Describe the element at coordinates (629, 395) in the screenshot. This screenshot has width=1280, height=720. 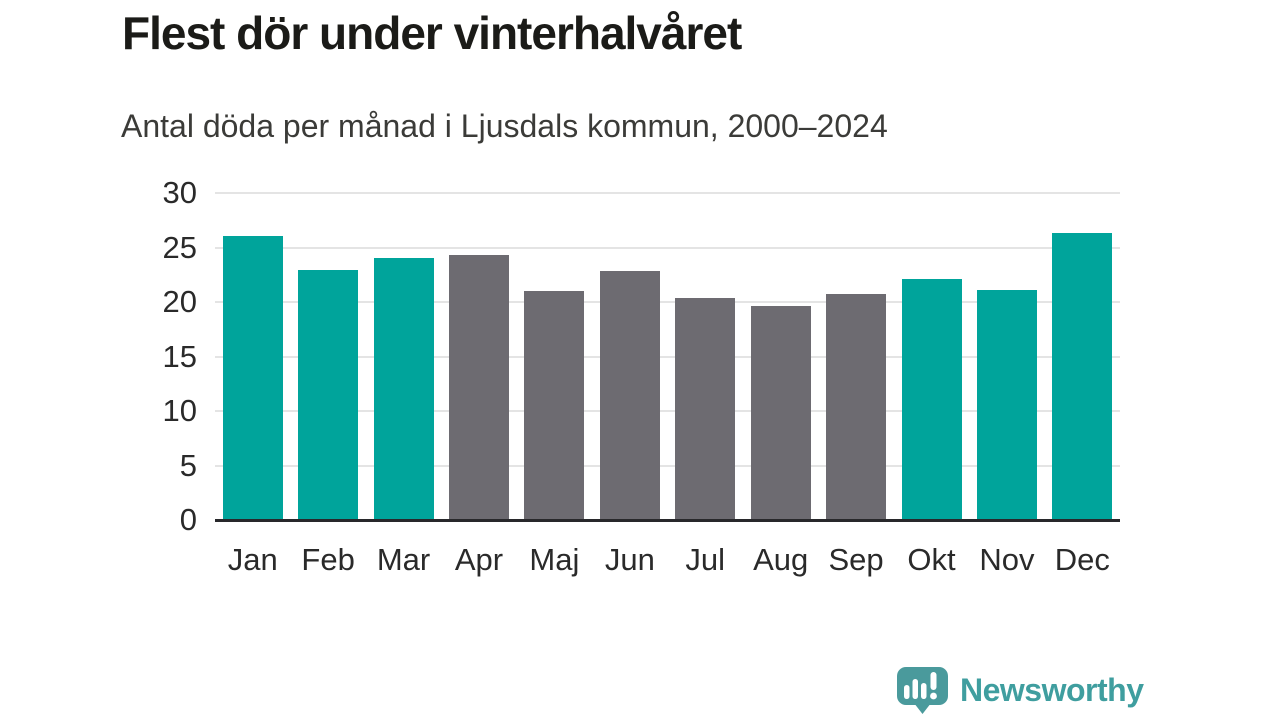
I see `bar-jun` at that location.